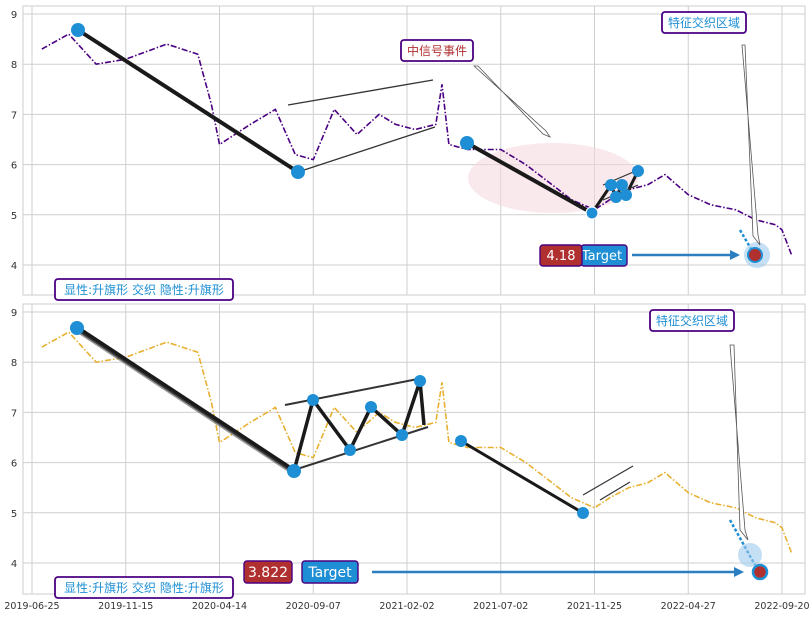 The width and height of the screenshot is (811, 617). I want to click on bottom-downtrend-line, so click(185, 399).